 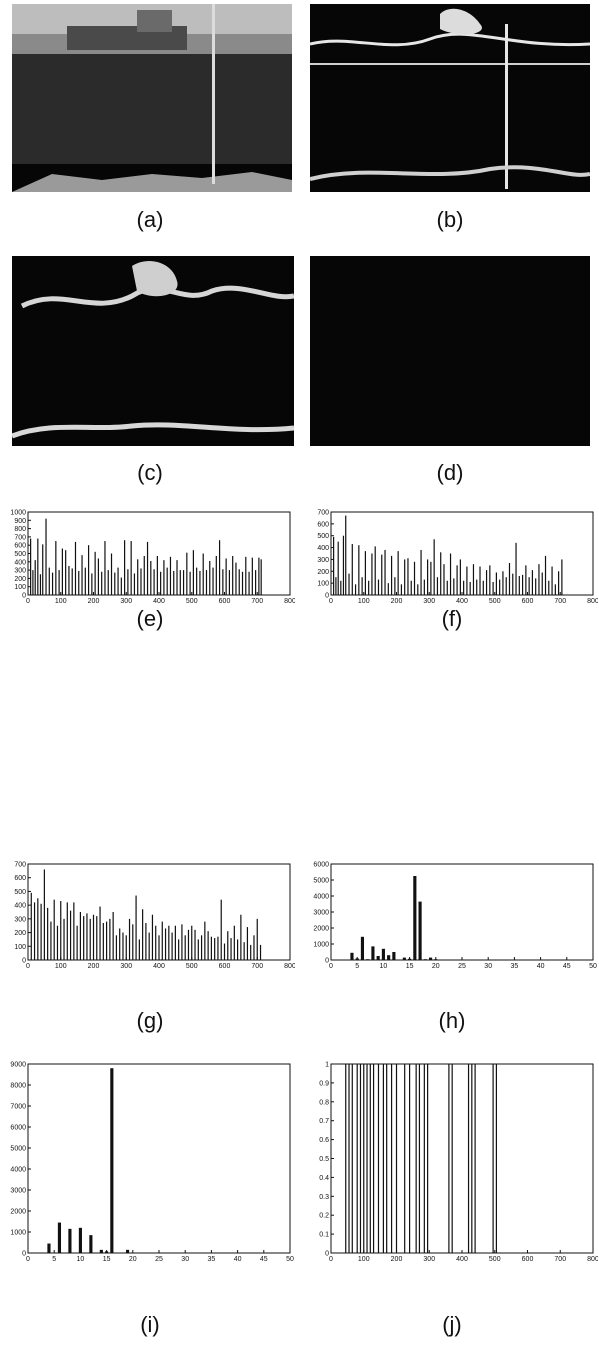 What do you see at coordinates (20, 521) in the screenshot?
I see `y-tick-label: 900` at bounding box center [20, 521].